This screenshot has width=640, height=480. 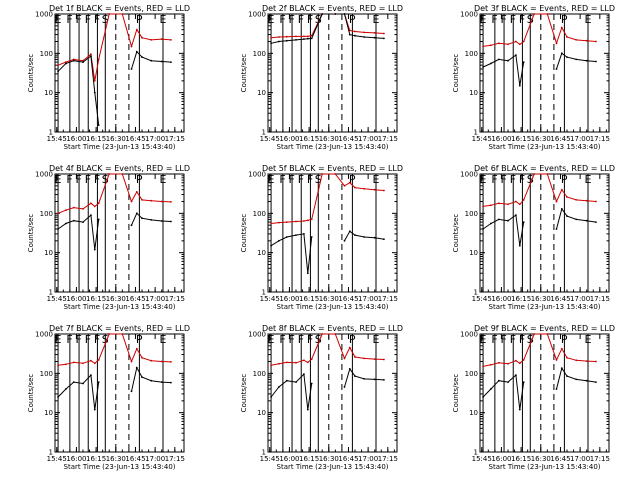 What do you see at coordinates (348, 139) in the screenshot?
I see `x-tick-label: 16:45` at bounding box center [348, 139].